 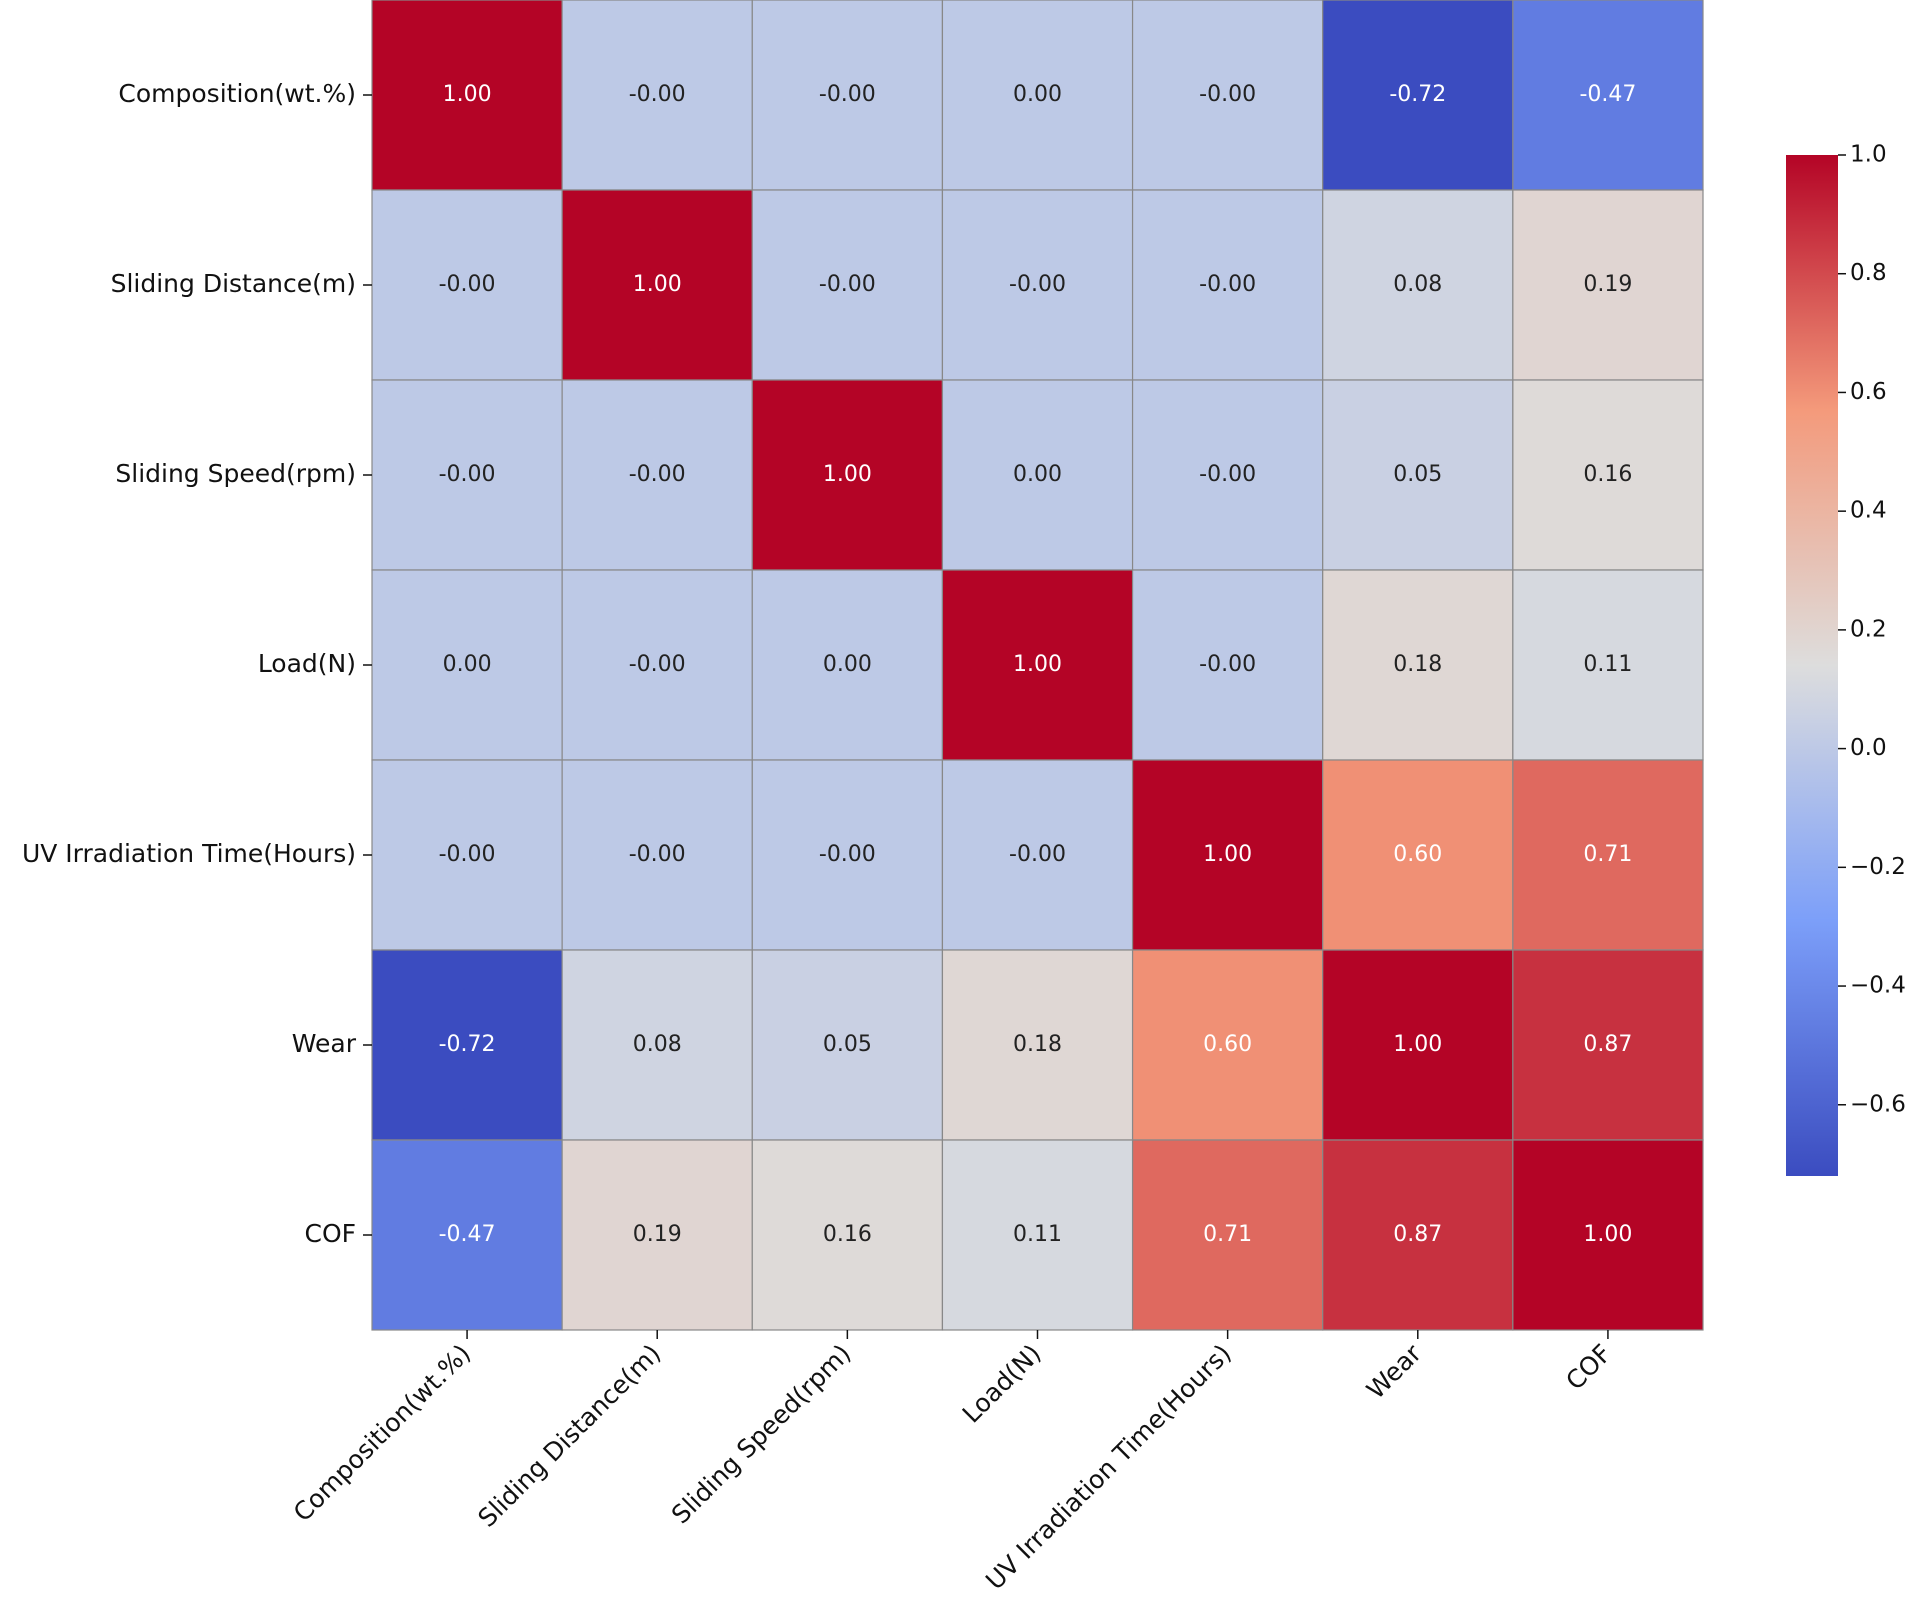 I want to click on x-tick-label: COF, so click(x=1588, y=1367).